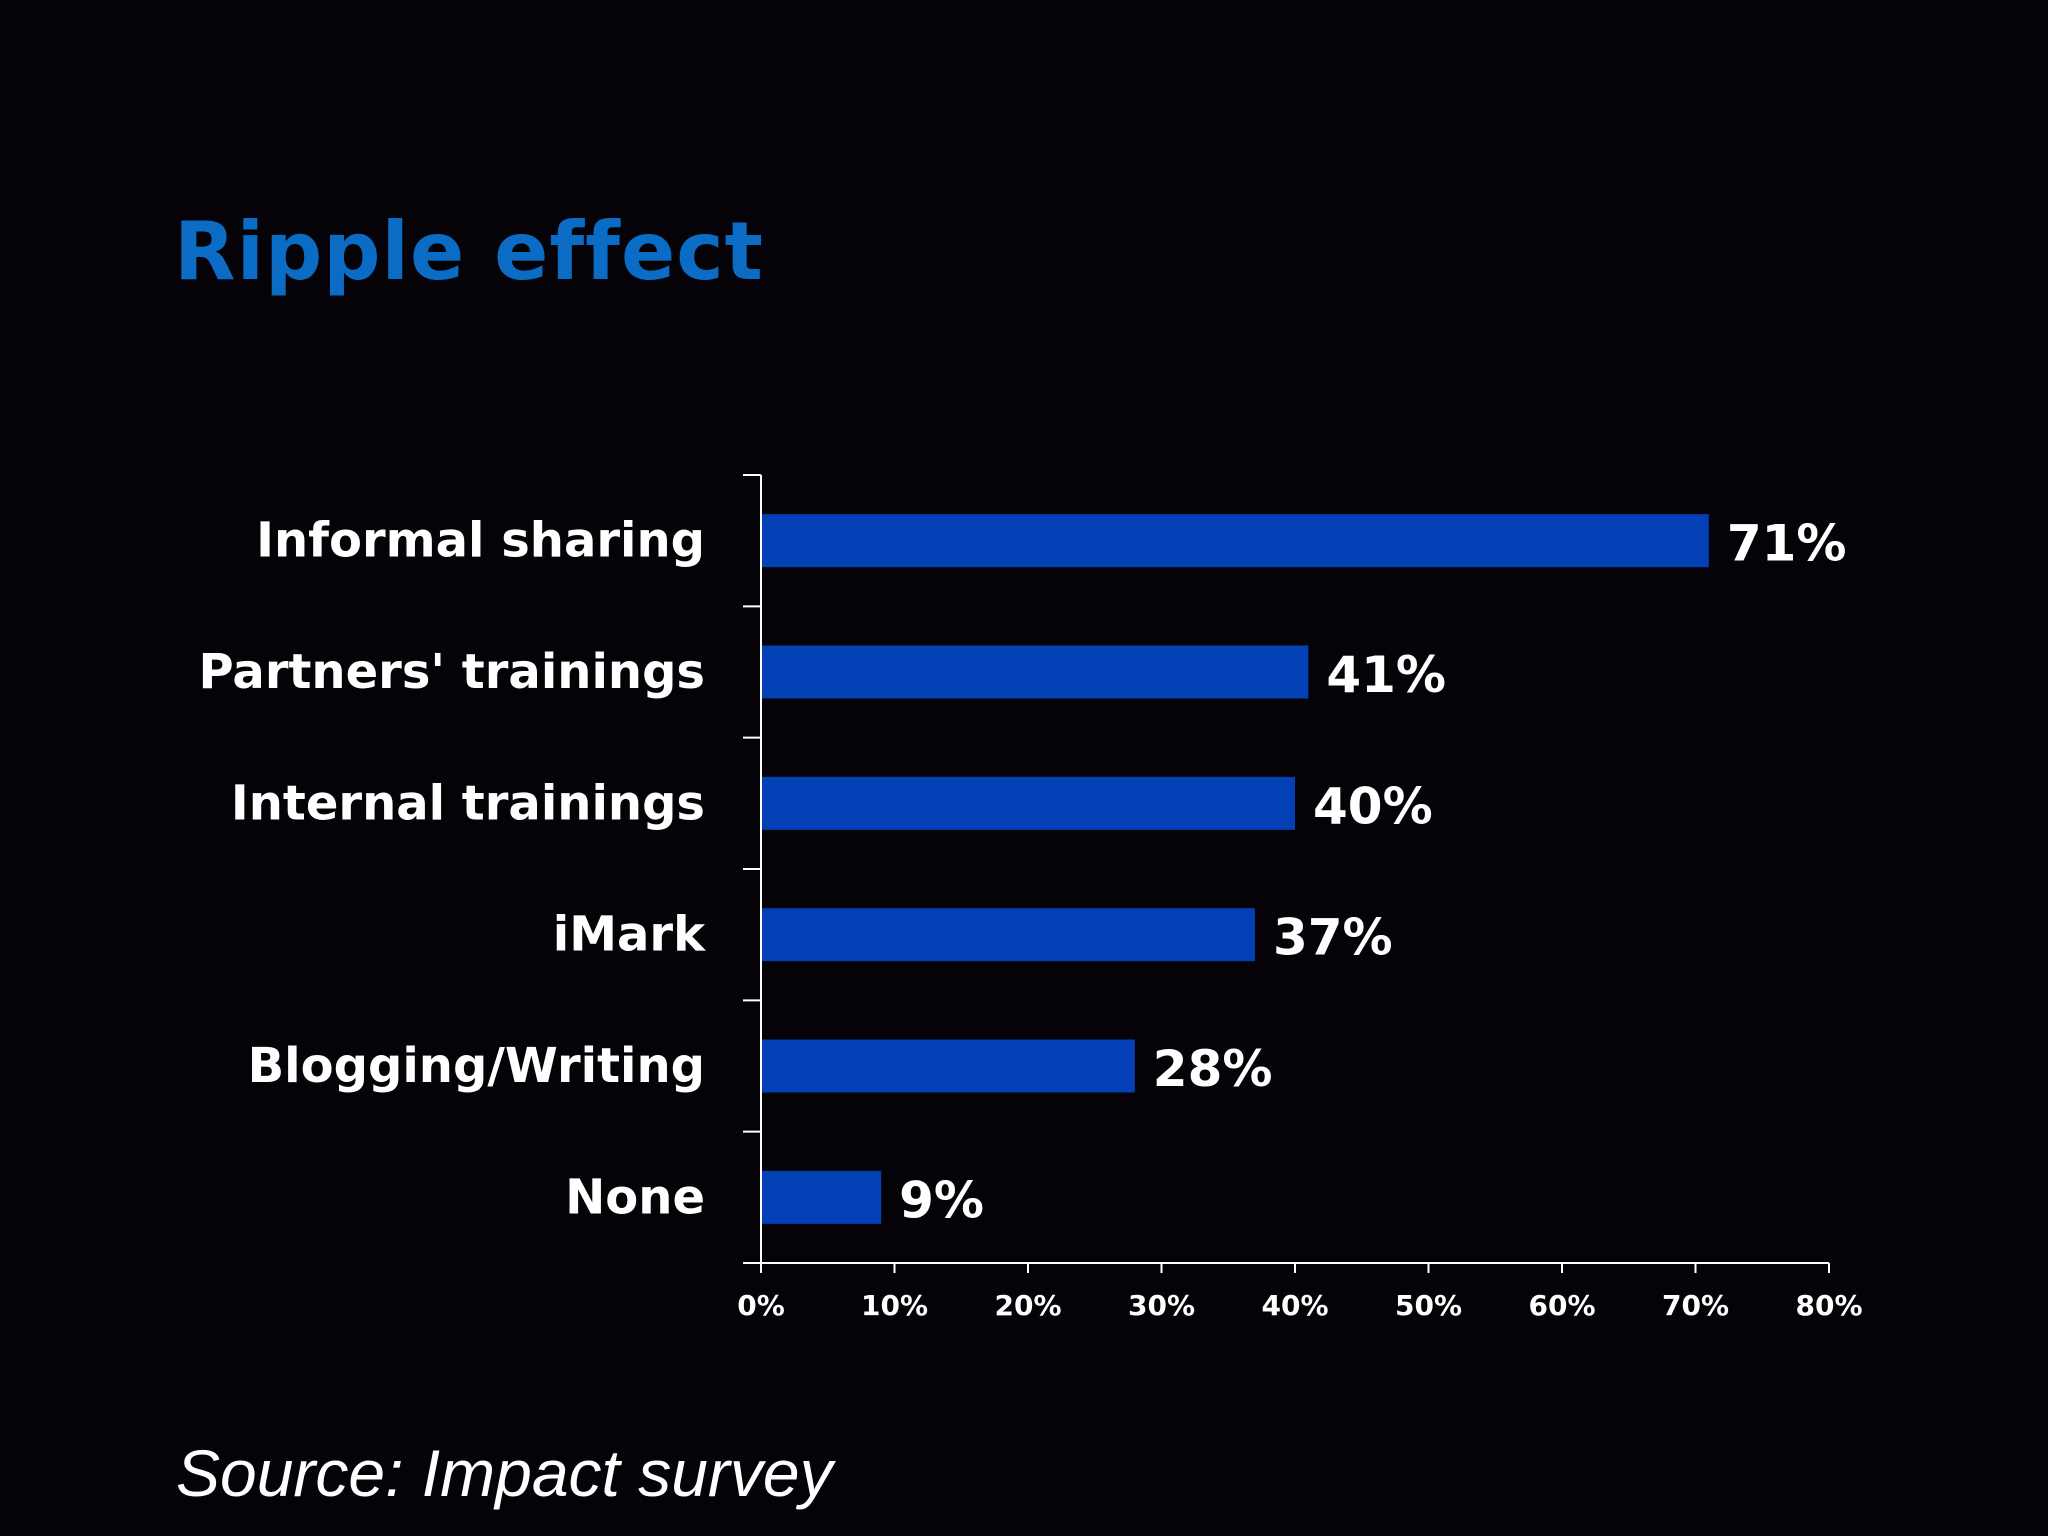  What do you see at coordinates (1386, 675) in the screenshot?
I see `data-label: 41%` at bounding box center [1386, 675].